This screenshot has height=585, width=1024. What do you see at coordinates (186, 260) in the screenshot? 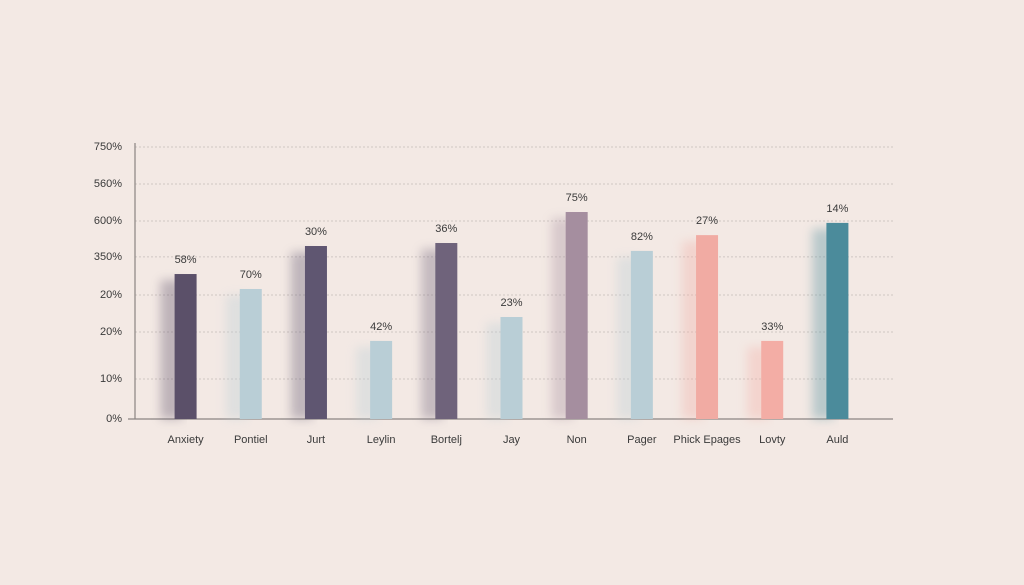
I see `bar-annotation: 58%` at bounding box center [186, 260].